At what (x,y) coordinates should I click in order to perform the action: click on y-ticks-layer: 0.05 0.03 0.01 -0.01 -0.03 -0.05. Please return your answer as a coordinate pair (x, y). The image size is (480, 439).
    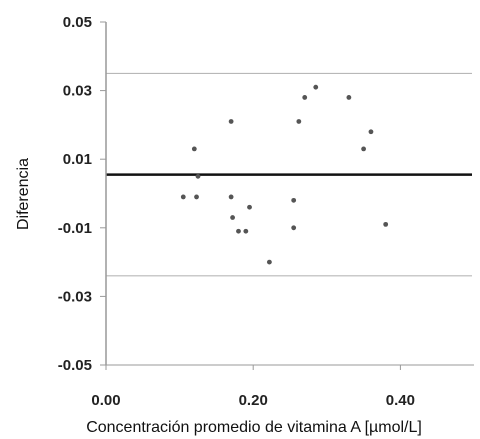
    Looking at the image, I should click on (82, 194).